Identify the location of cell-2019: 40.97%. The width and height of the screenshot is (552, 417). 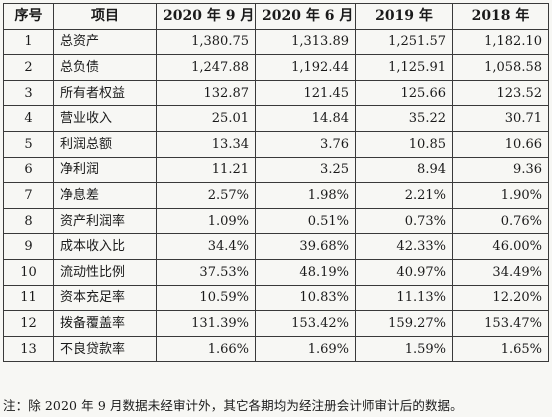
(404, 272).